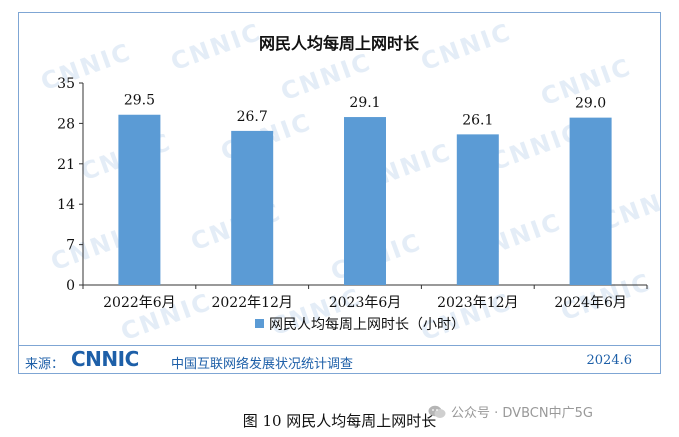 The image size is (679, 437). Describe the element at coordinates (139, 303) in the screenshot. I see `x-tick-label: 2022年6月` at that location.